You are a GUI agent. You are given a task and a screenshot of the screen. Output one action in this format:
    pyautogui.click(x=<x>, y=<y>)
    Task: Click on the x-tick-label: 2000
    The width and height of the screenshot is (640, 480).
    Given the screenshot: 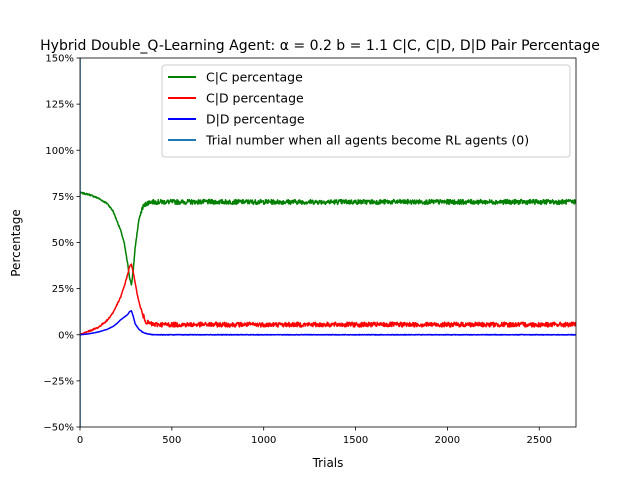 What is the action you would take?
    pyautogui.click(x=447, y=440)
    